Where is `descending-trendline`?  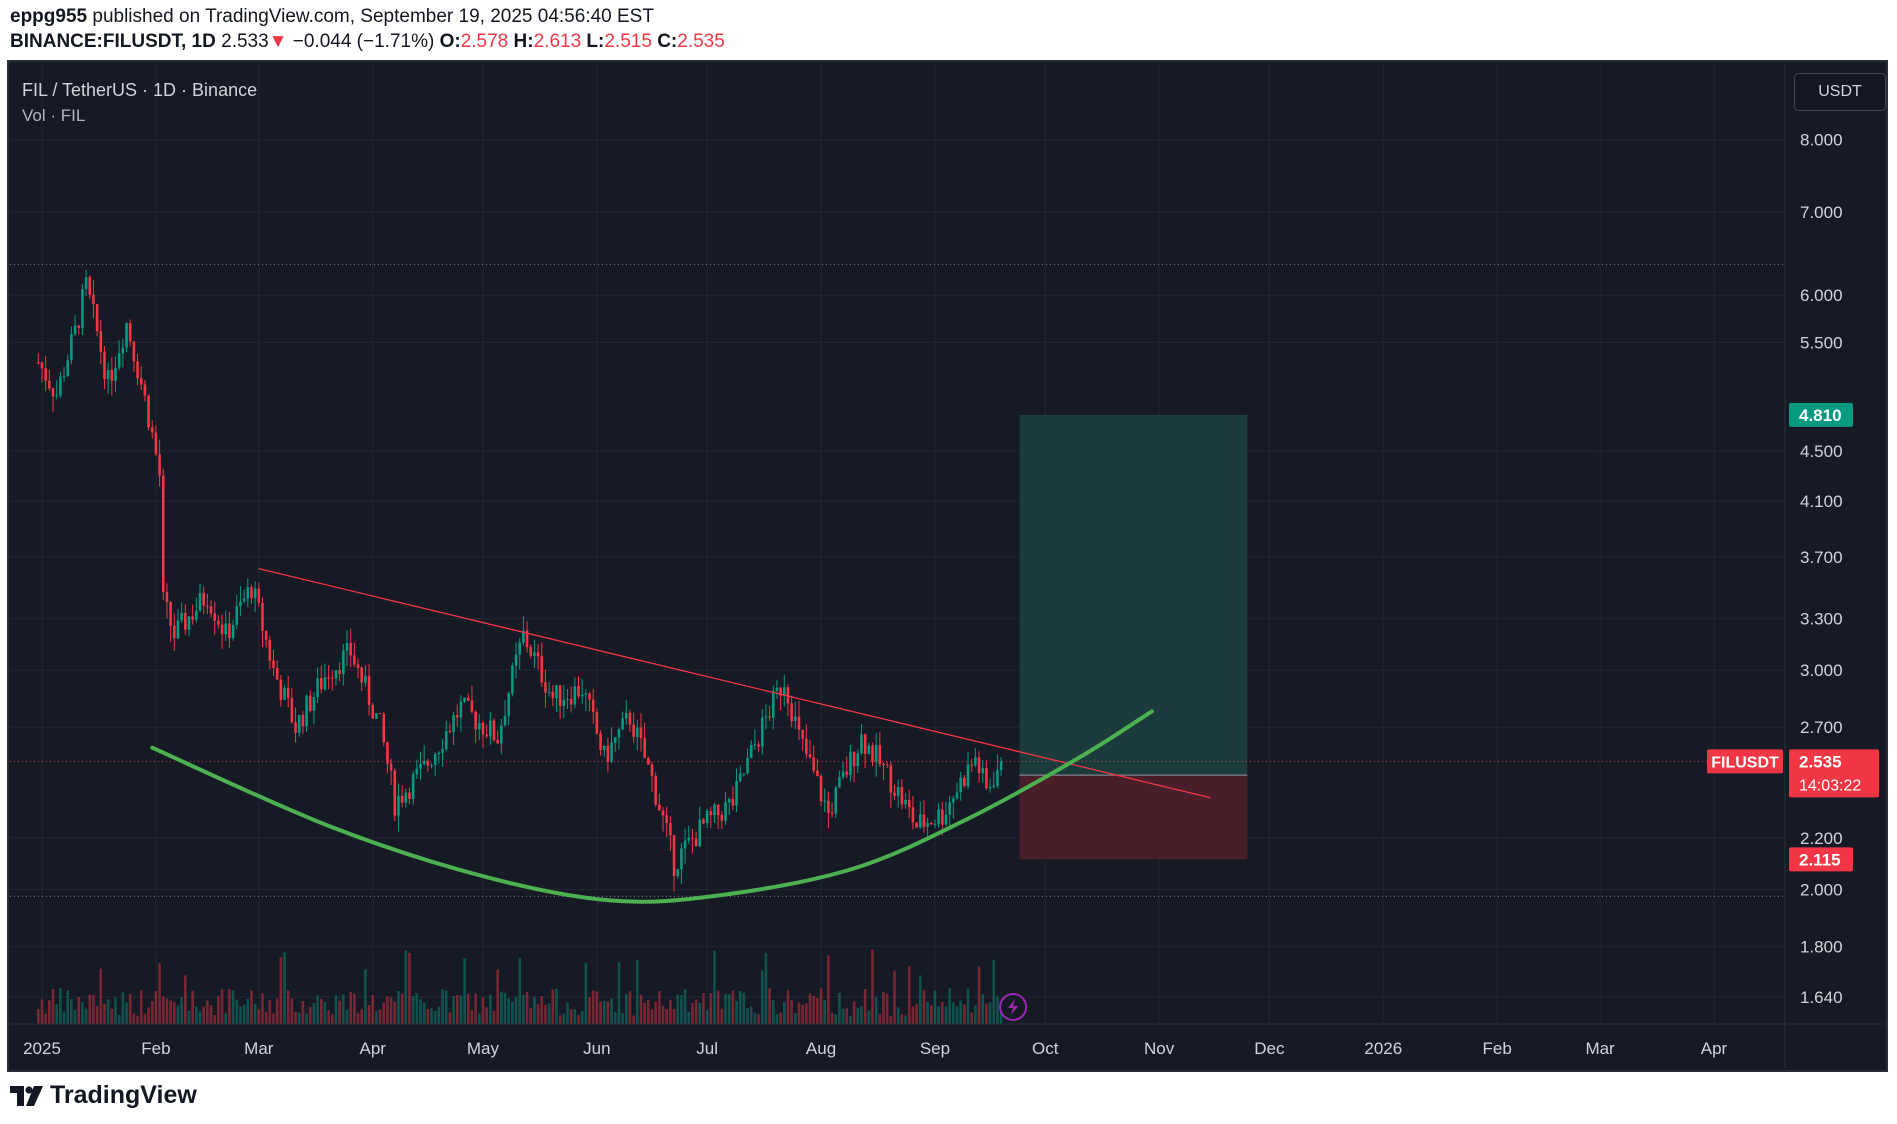 descending-trendline is located at coordinates (734, 683).